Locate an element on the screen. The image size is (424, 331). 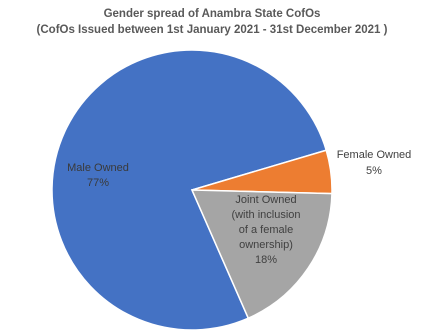
slice-value-joint-owned: 18% is located at coordinates (266, 260).